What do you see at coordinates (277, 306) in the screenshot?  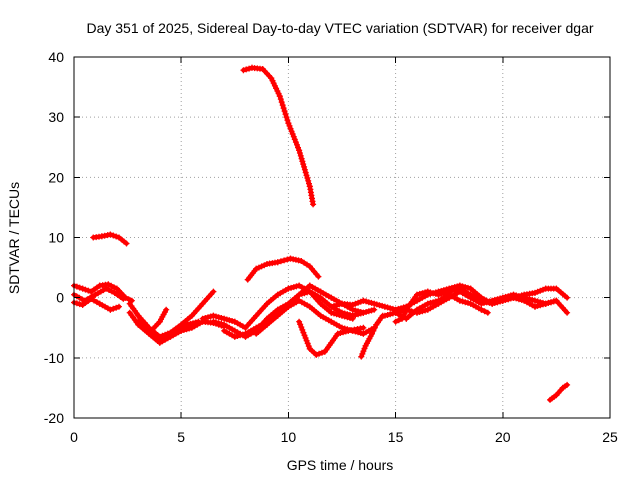 I see `series-trace-valley-rise-c` at bounding box center [277, 306].